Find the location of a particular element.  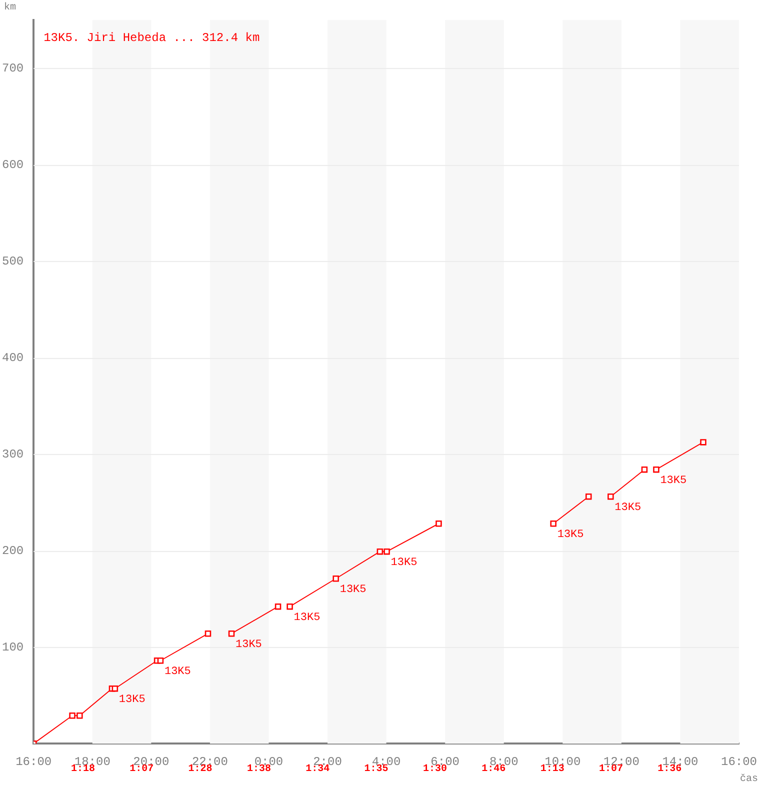

text: 1:36 is located at coordinates (670, 770).